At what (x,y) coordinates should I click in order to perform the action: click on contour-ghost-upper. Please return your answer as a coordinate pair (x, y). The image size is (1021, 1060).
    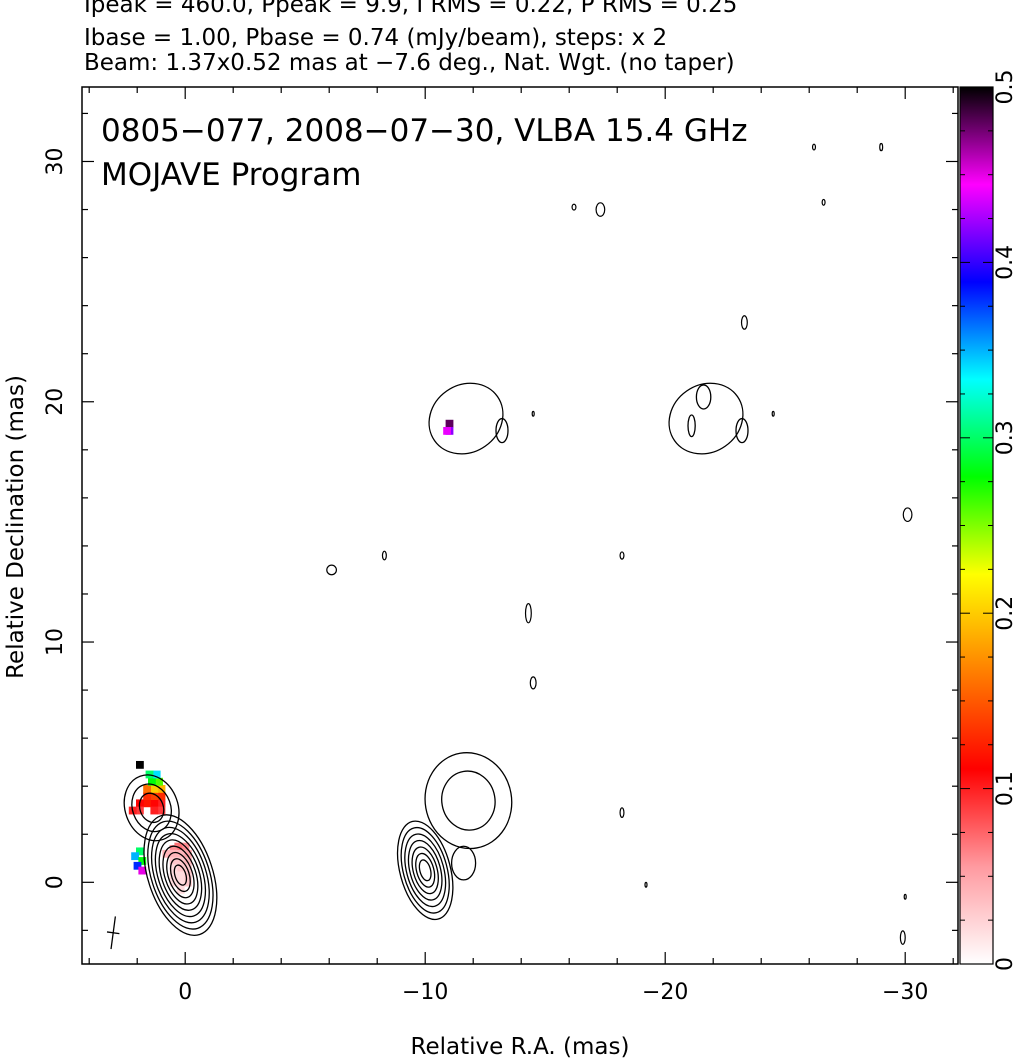
    Looking at the image, I should click on (466, 418).